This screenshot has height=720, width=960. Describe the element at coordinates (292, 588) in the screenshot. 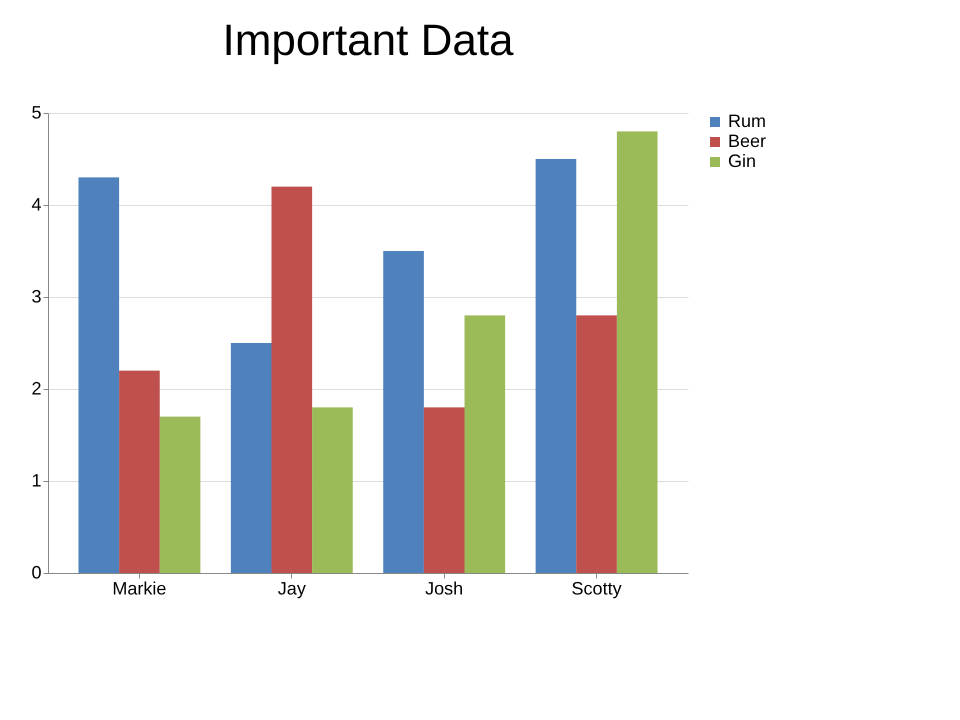

I see `x-tick-label: Jay` at that location.